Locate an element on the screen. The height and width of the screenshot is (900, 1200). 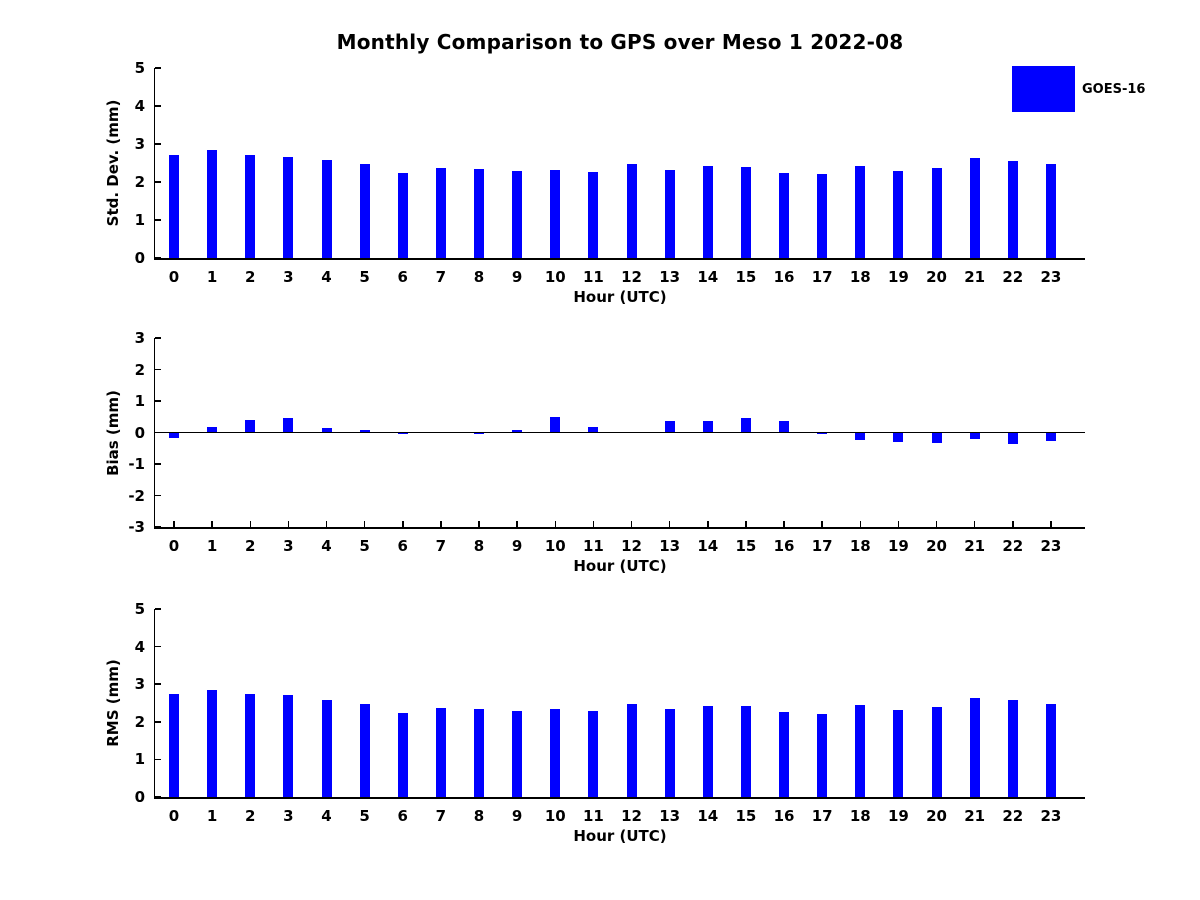
x-tick-label: 8 is located at coordinates (479, 277).